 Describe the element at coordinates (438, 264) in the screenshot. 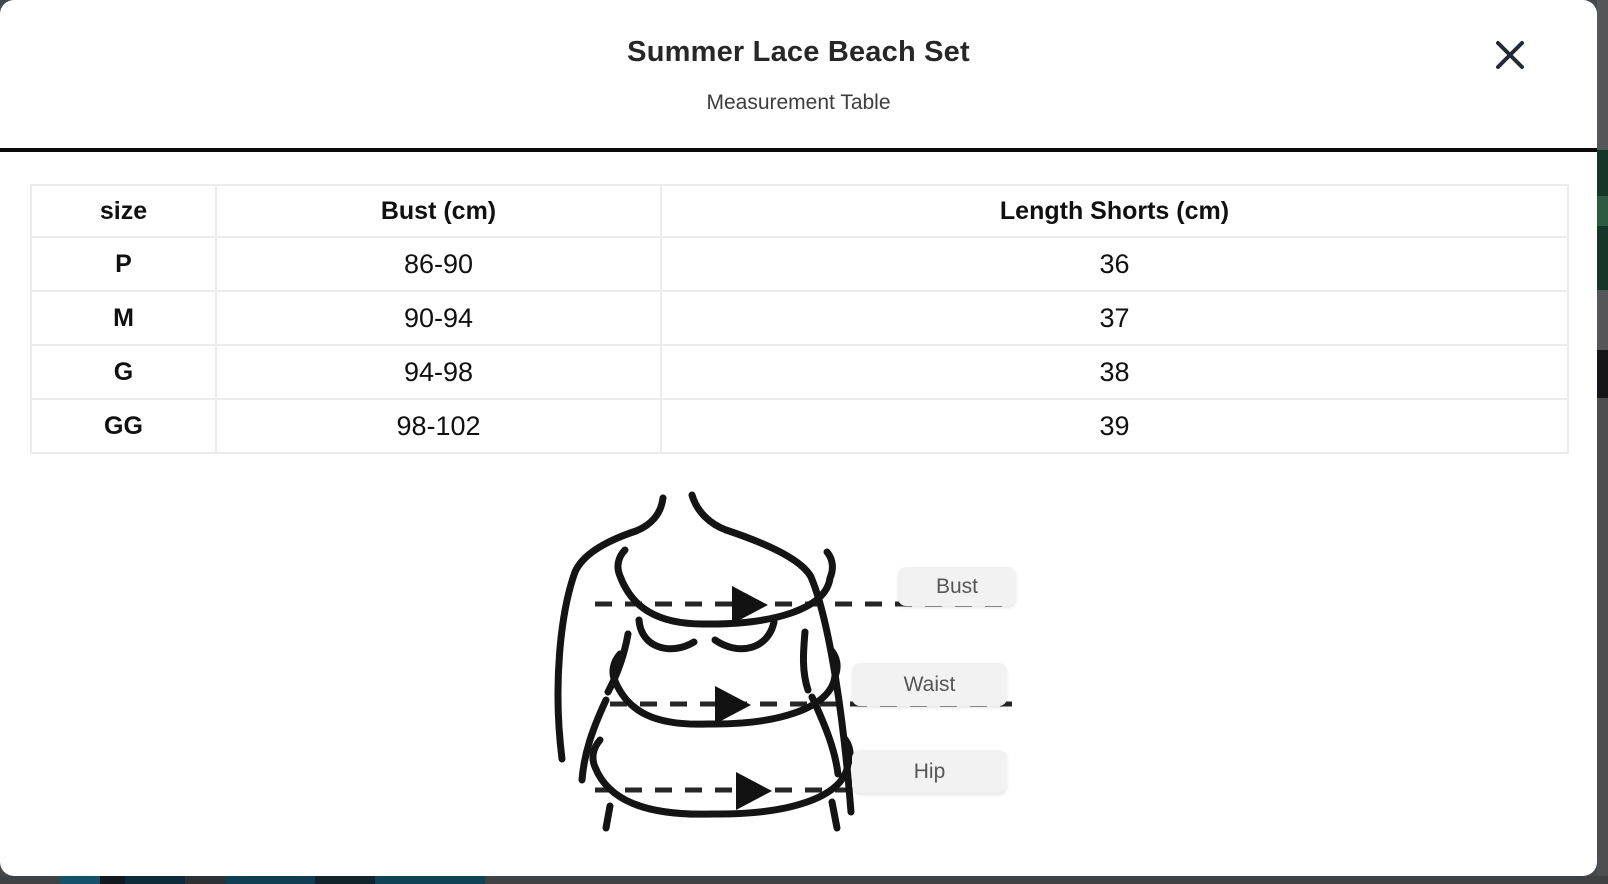

I see `cell-bust: 86-90` at that location.